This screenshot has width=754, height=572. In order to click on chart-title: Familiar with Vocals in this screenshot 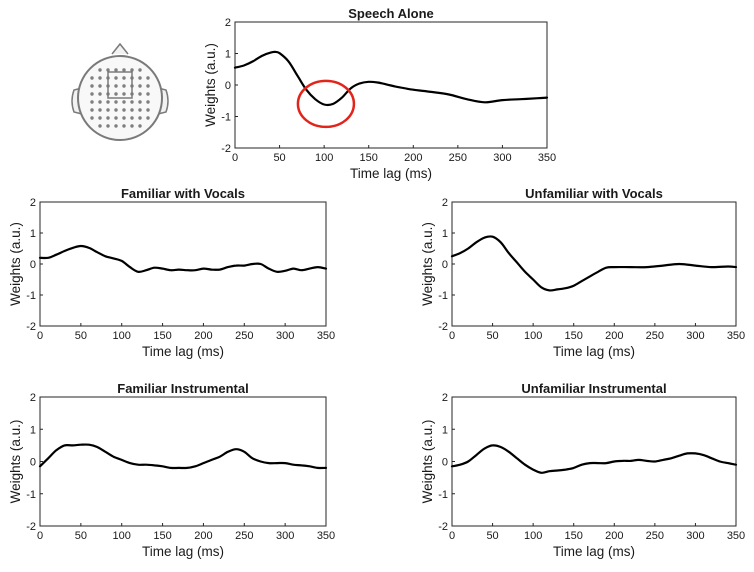, I will do `click(183, 193)`.